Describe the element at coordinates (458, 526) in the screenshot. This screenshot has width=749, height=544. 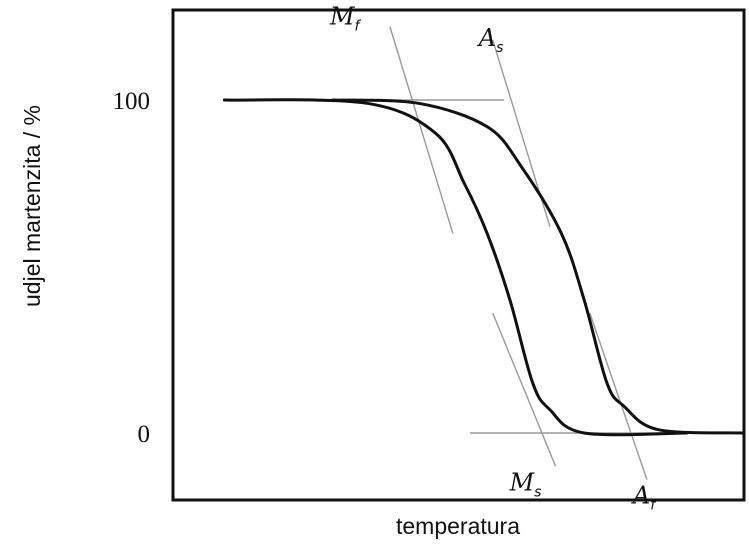
I see `x-axis-title: temperatura` at that location.